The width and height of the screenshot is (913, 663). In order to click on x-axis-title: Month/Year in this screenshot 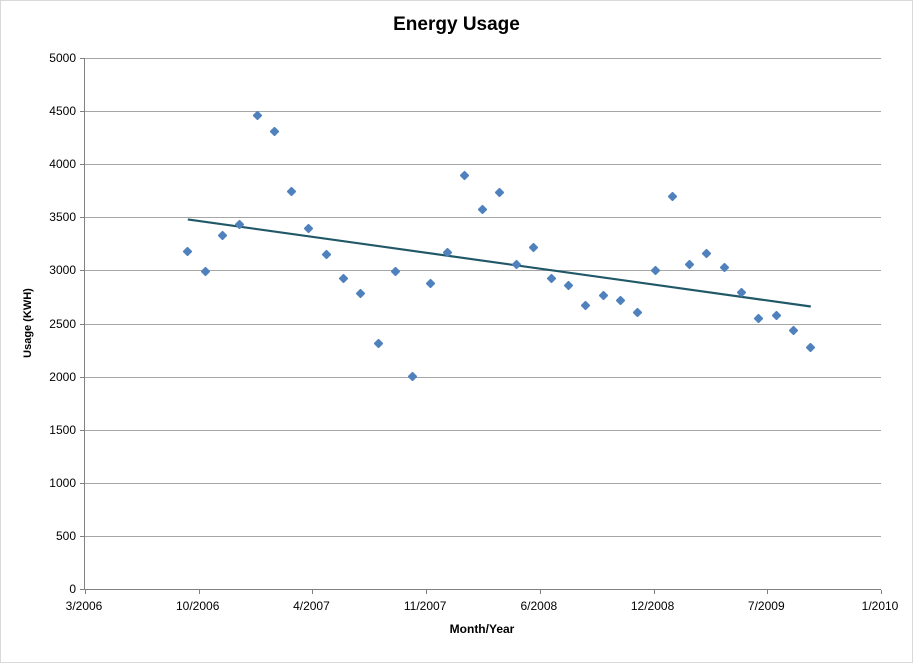, I will do `click(482, 629)`.